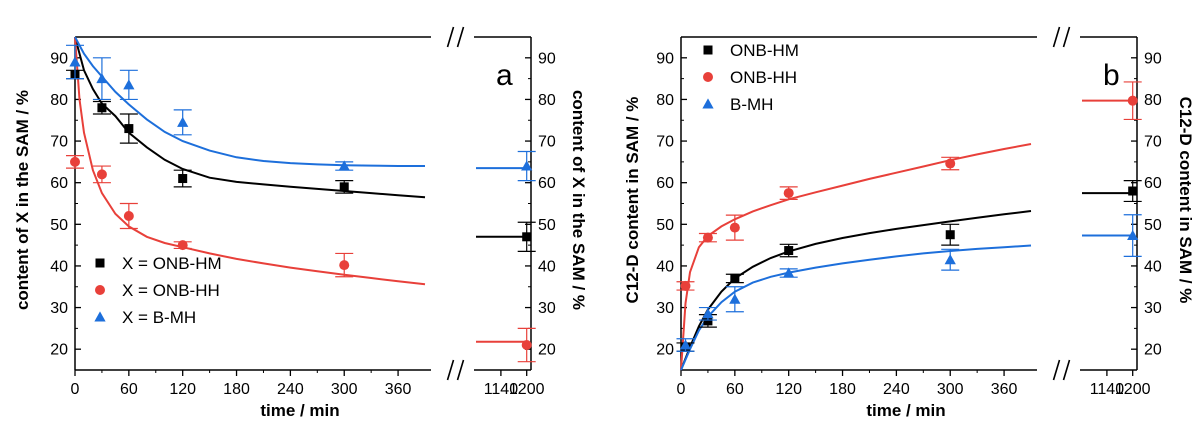  I want to click on y-axis-label-right: content of X in the SAM / %, so click(578, 200).